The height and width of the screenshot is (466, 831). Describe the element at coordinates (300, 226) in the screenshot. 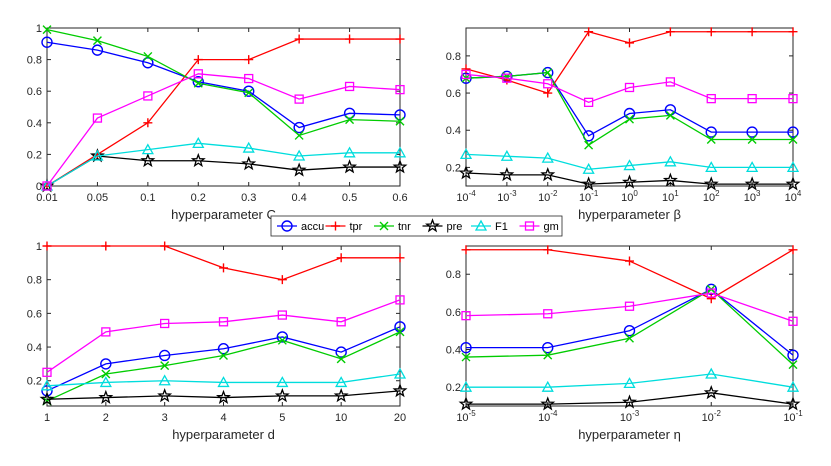

I see `legend-item-accu: accu` at that location.